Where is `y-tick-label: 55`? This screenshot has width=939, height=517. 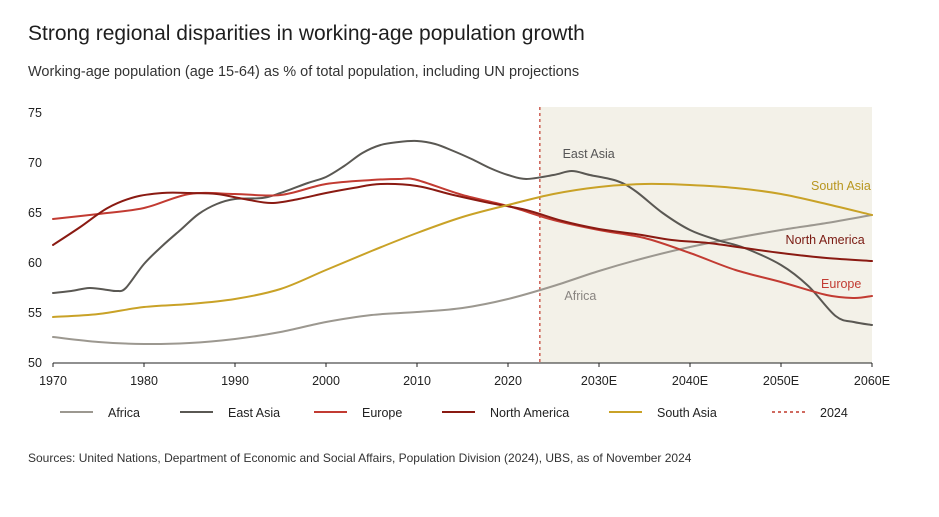 y-tick-label: 55 is located at coordinates (35, 313).